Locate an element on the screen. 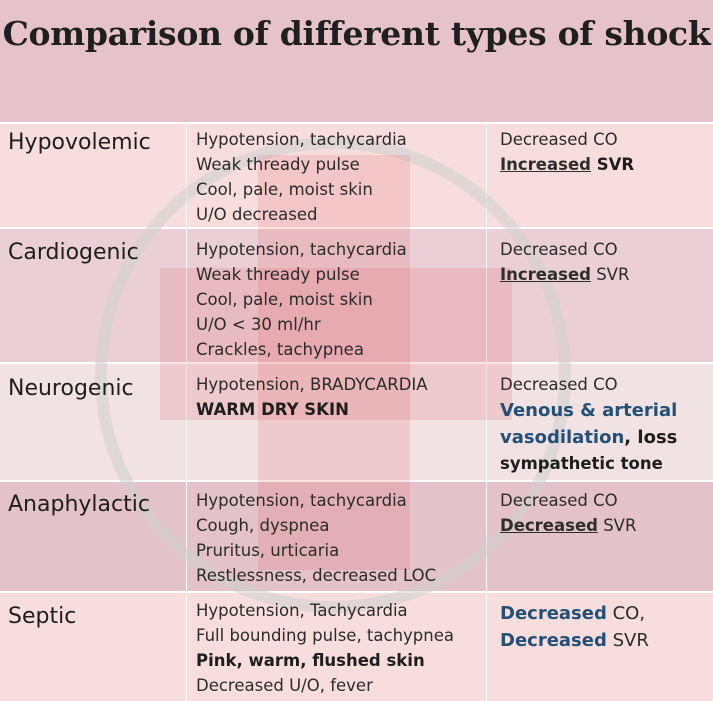 This screenshot has height=701, width=713. shock-type-septic: Septic is located at coordinates (42, 616).